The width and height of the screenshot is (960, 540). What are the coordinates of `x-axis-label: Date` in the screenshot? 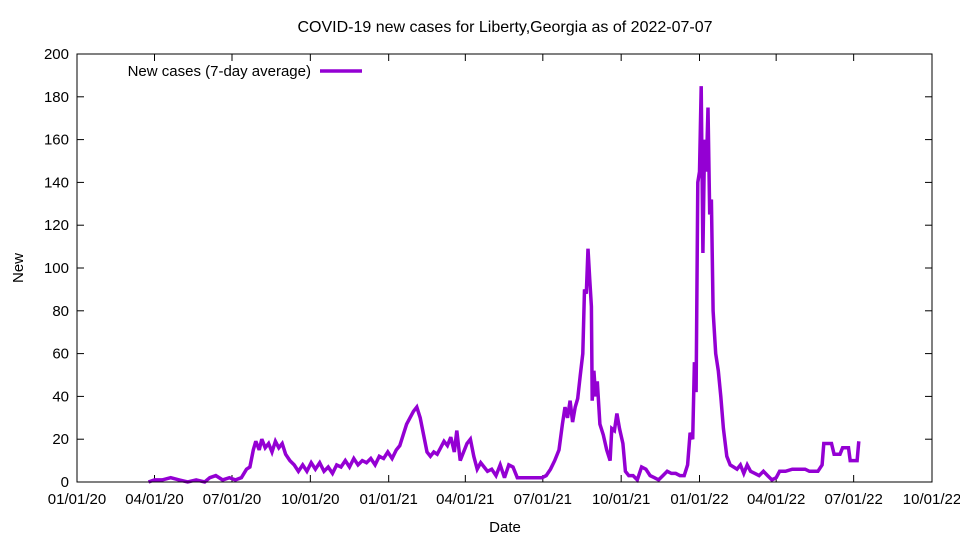 It's located at (505, 527).